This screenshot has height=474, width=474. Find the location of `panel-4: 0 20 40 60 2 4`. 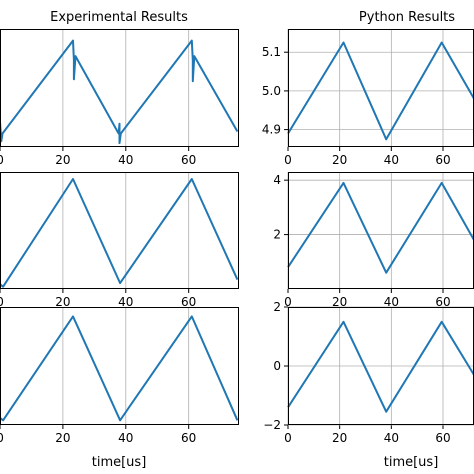

panel-4: 0 20 40 60 2 4 is located at coordinates (373, 240).